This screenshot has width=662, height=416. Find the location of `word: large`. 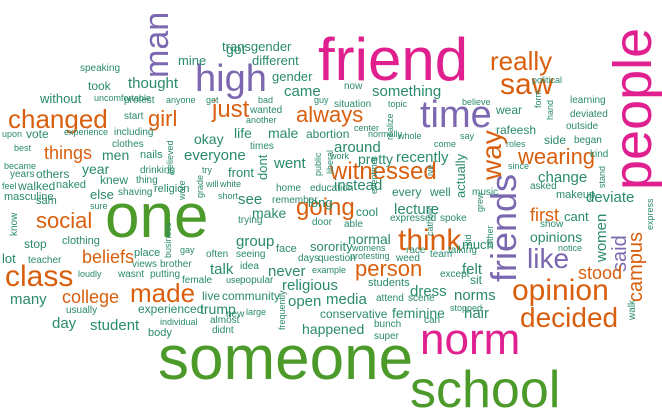

word: large is located at coordinates (256, 312).